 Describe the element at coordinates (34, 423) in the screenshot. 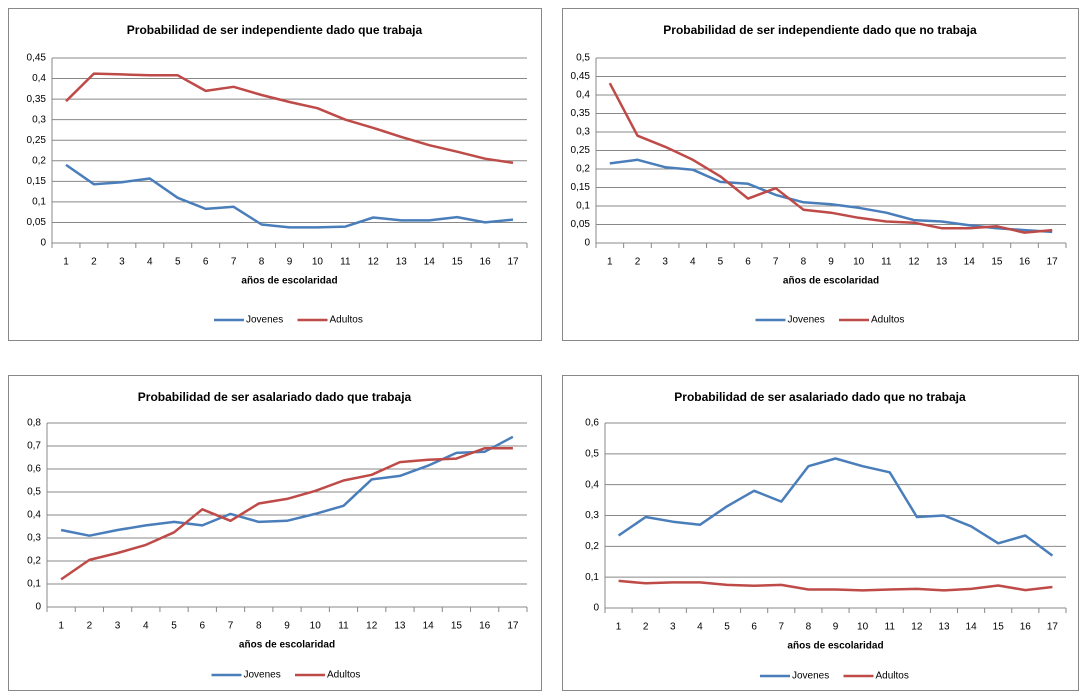

I see `y-tick-label: 0,8` at that location.